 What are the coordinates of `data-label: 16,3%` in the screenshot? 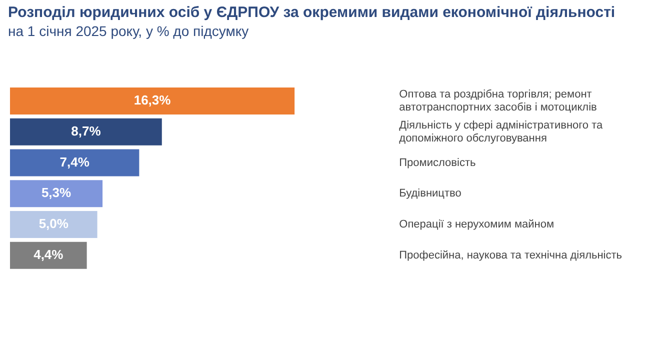 It's located at (153, 100).